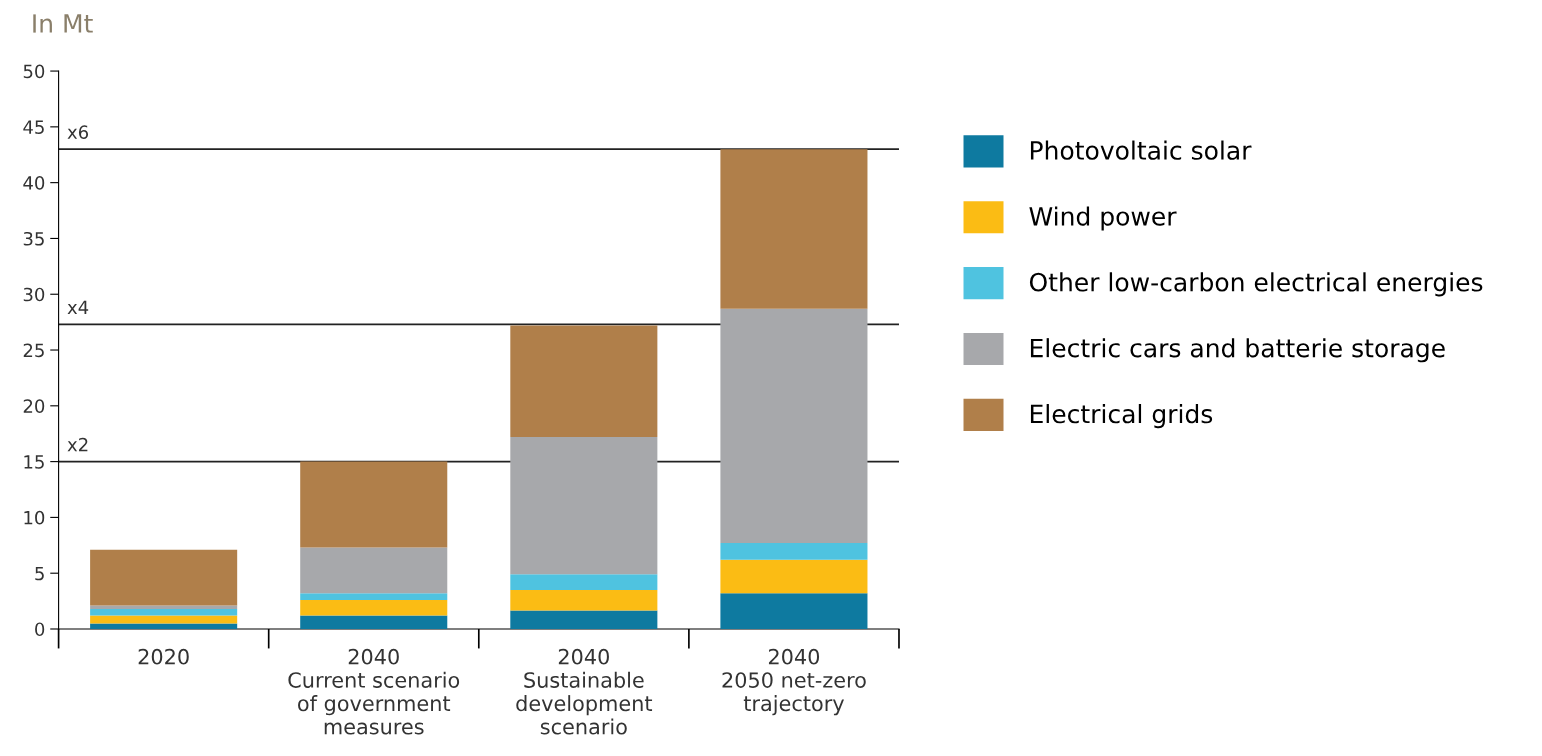 This screenshot has width=1542, height=756. I want to click on y-tick-label: 45, so click(33, 127).